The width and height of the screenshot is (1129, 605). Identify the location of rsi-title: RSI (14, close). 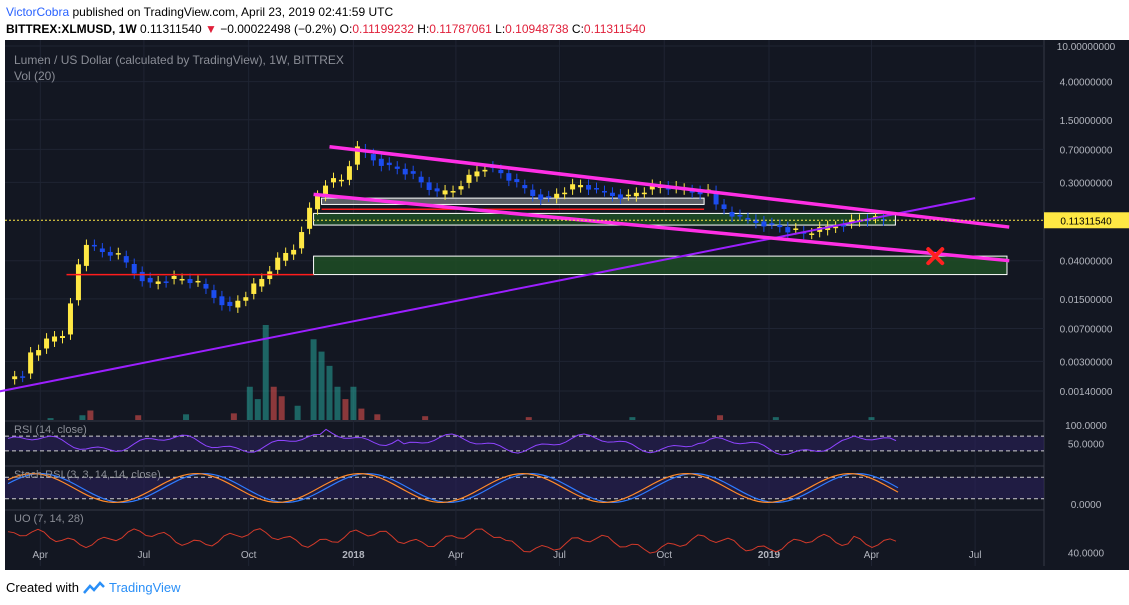
(50, 430).